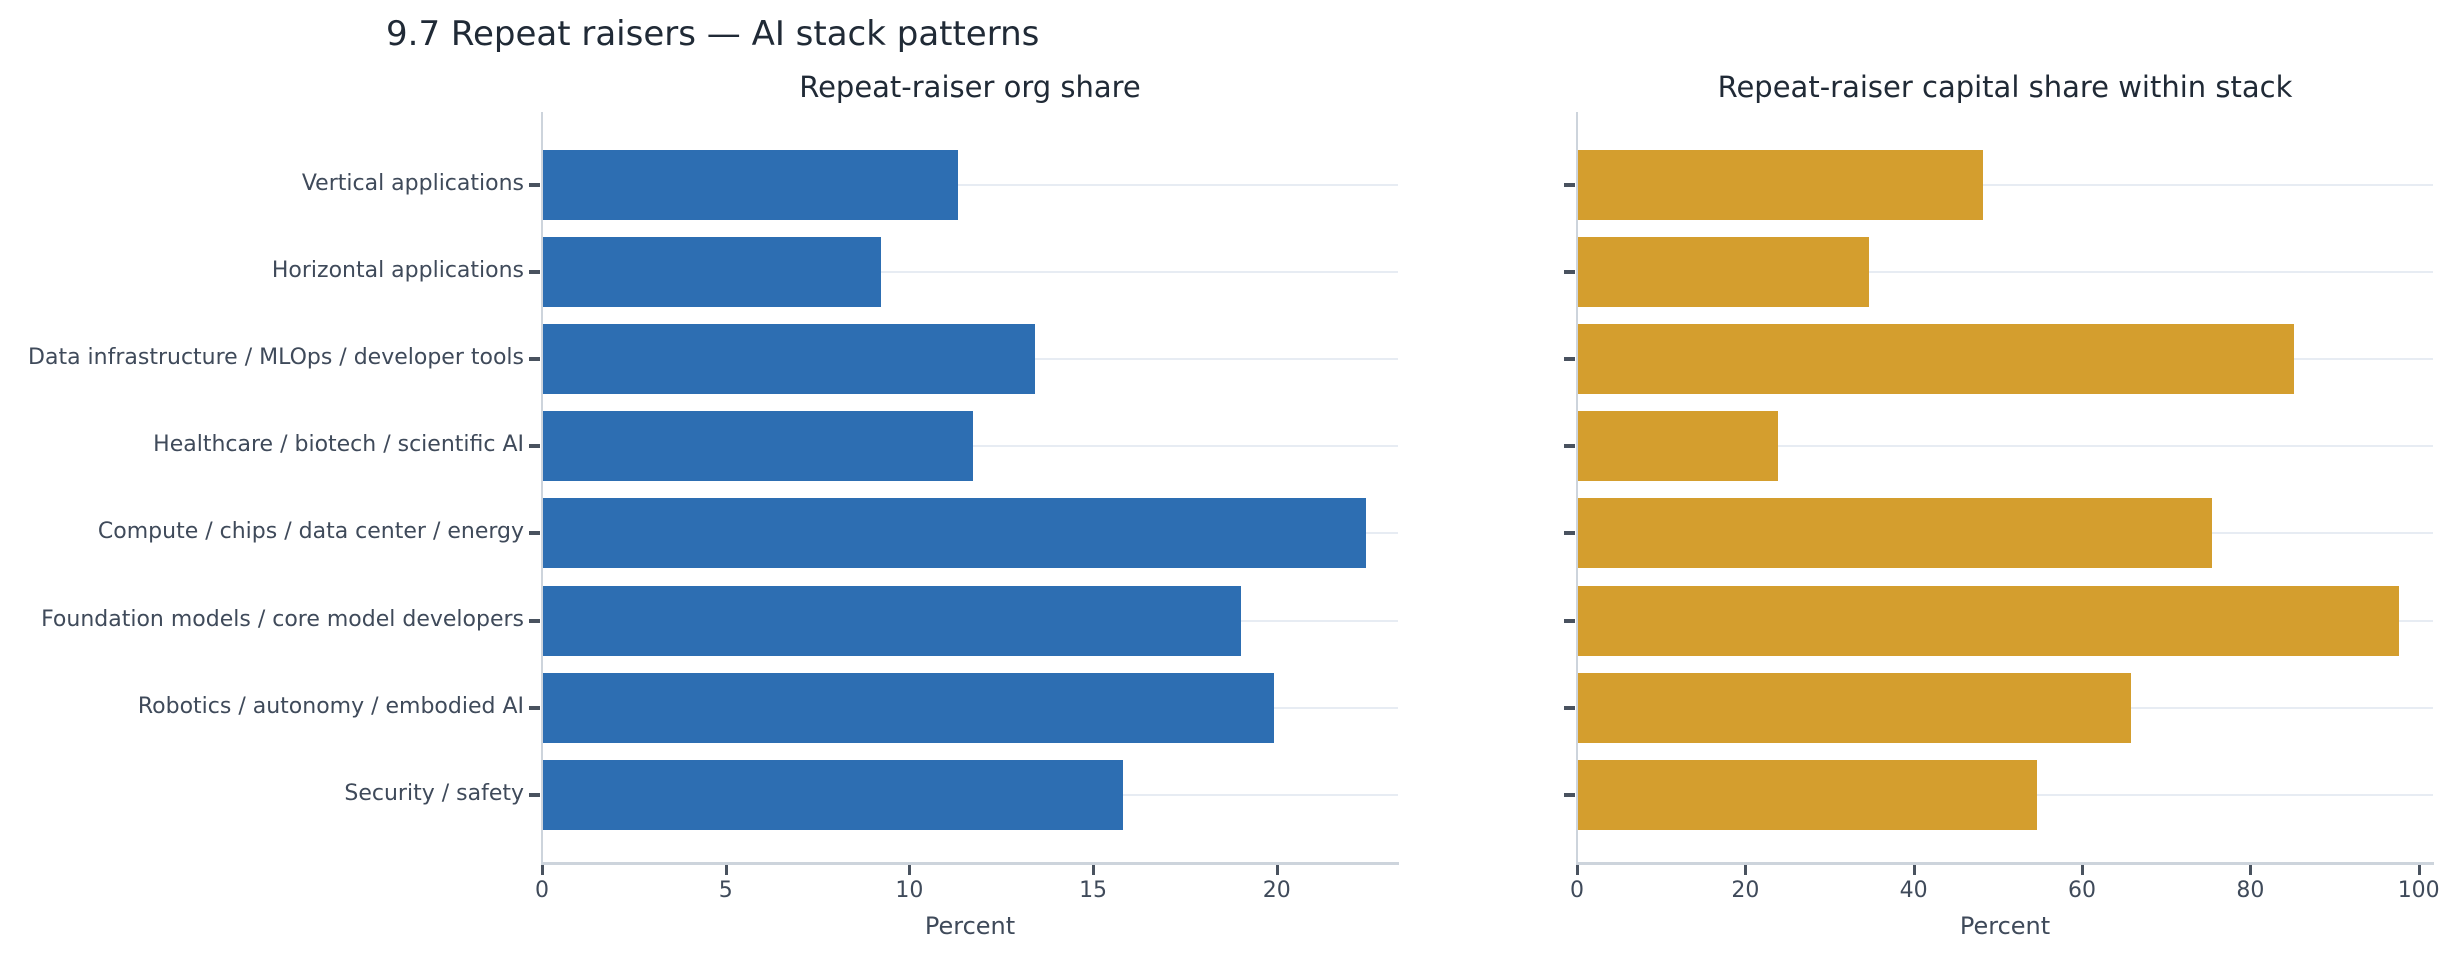 The image size is (2457, 956). What do you see at coordinates (713, 34) in the screenshot?
I see `figure-title: 9.7 Repeat raisers — AI stack patterns` at bounding box center [713, 34].